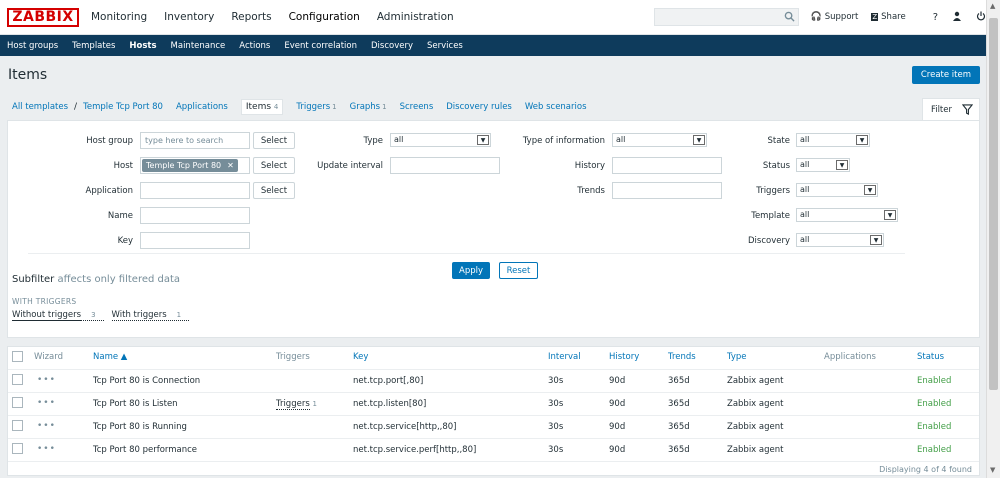 Image resolution: width=1000 pixels, height=478 pixels. What do you see at coordinates (993, 204) in the screenshot?
I see `scrollbar-thumb` at bounding box center [993, 204].